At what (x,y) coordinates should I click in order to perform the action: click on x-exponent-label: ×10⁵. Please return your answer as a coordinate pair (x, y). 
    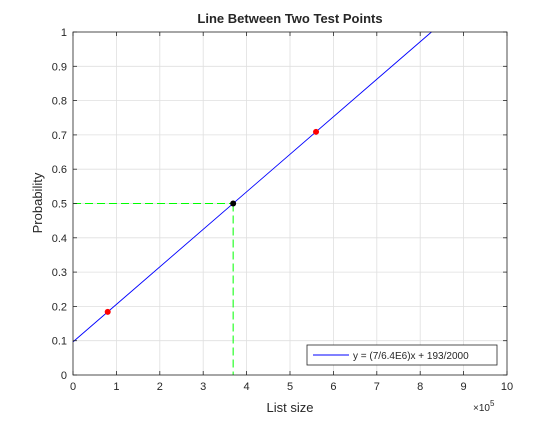
    Looking at the image, I should click on (484, 406).